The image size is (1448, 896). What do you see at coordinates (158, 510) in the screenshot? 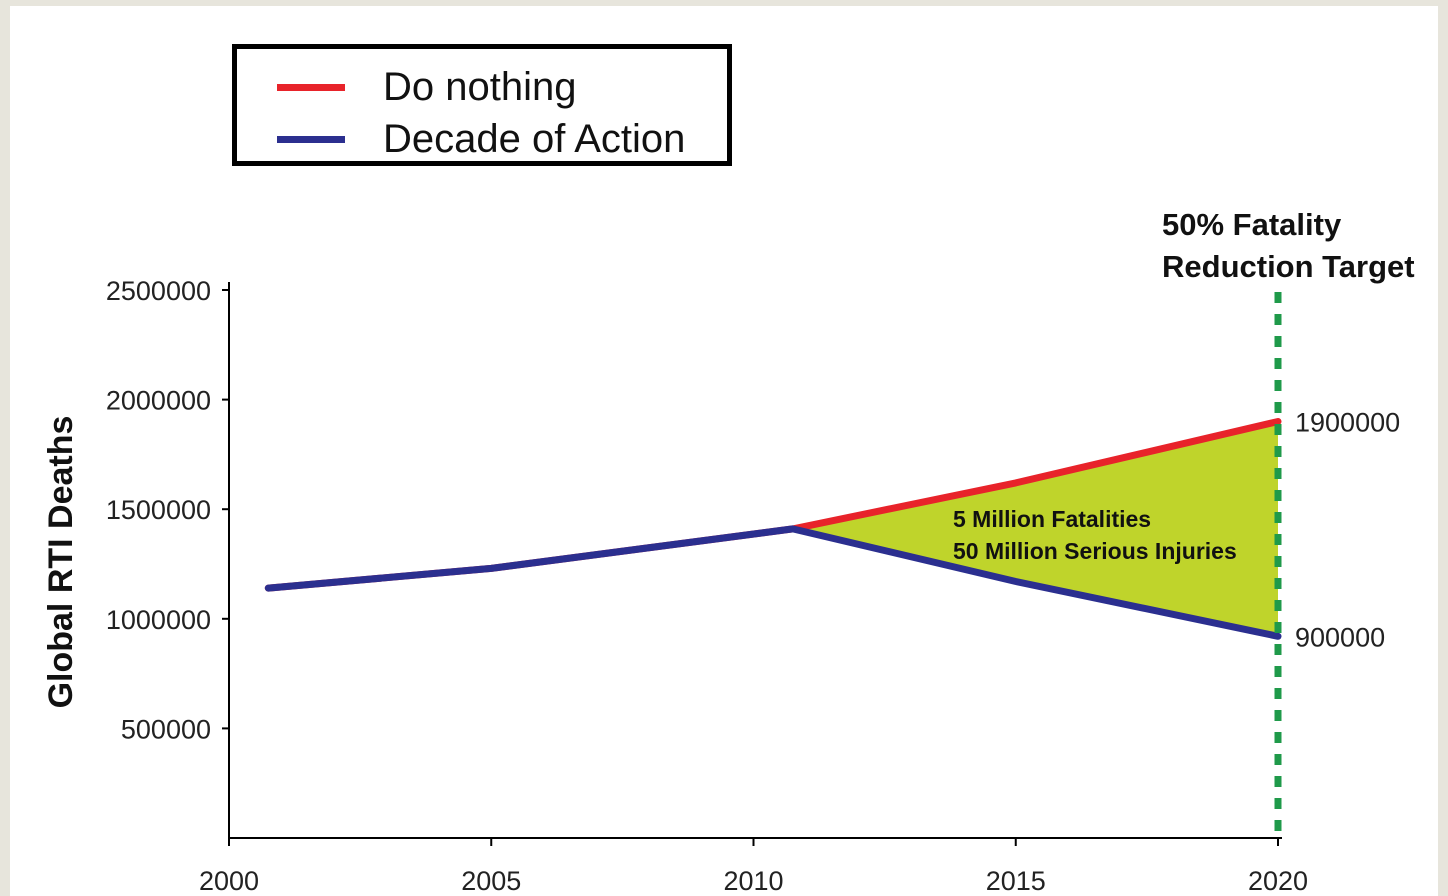
I see `y-tick-label: 1500000` at bounding box center [158, 510].